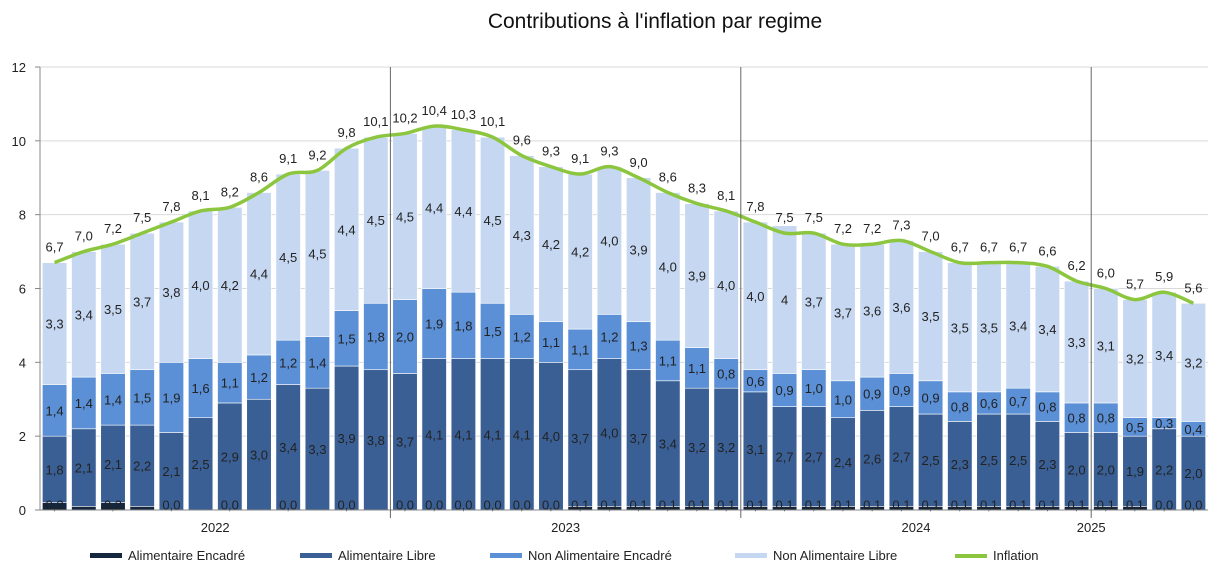 The image size is (1226, 575). What do you see at coordinates (843, 228) in the screenshot?
I see `inflation-label: 7,2` at bounding box center [843, 228].